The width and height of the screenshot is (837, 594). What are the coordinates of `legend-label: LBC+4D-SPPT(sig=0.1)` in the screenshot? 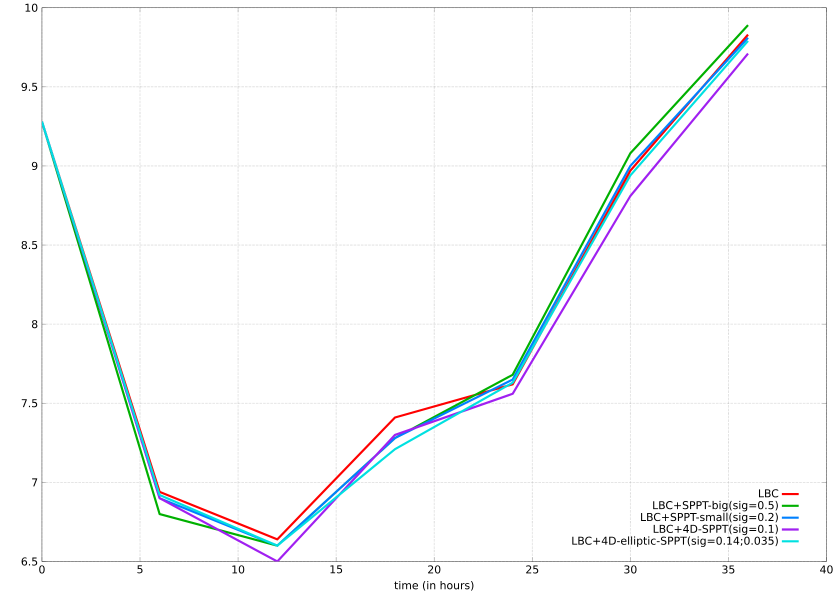 It's located at (716, 529).